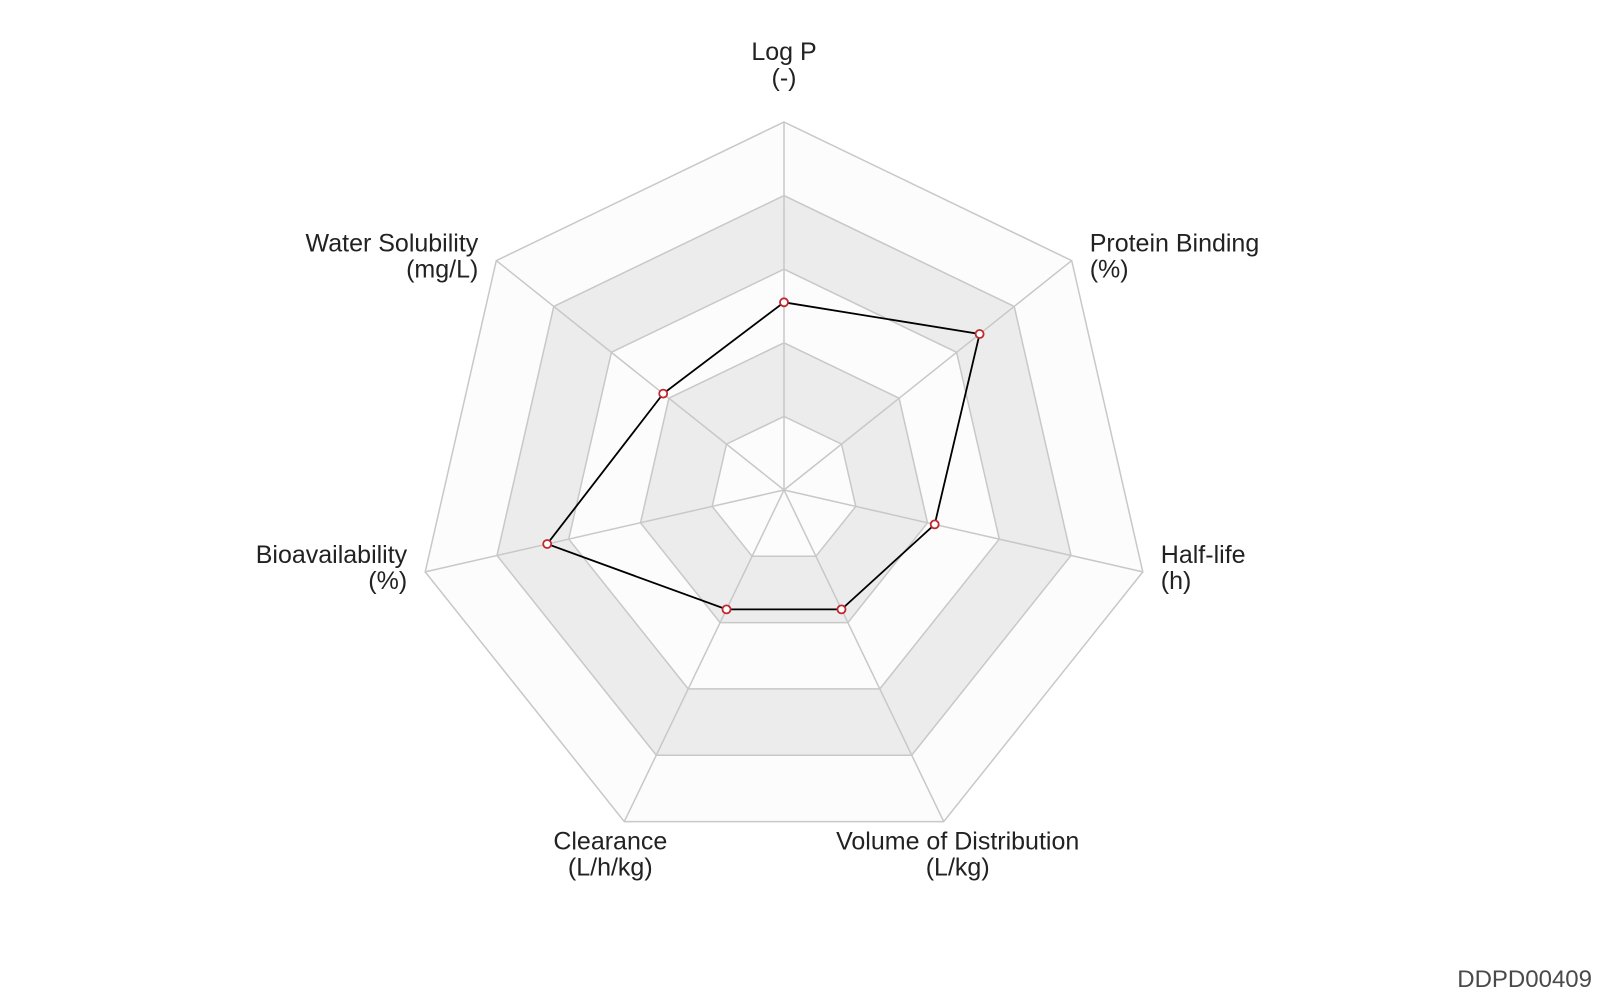 This screenshot has height=1000, width=1600. What do you see at coordinates (610, 868) in the screenshot?
I see `axis-unit-5: (L/h/kg)` at bounding box center [610, 868].